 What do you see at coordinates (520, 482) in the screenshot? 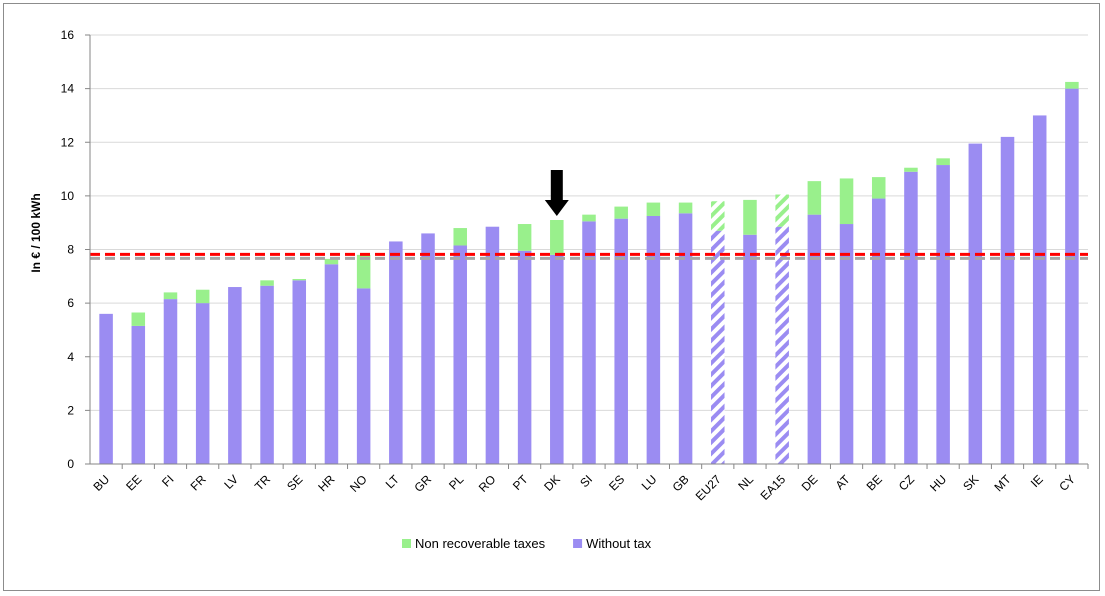
I see `x-tick-label: PT` at bounding box center [520, 482].